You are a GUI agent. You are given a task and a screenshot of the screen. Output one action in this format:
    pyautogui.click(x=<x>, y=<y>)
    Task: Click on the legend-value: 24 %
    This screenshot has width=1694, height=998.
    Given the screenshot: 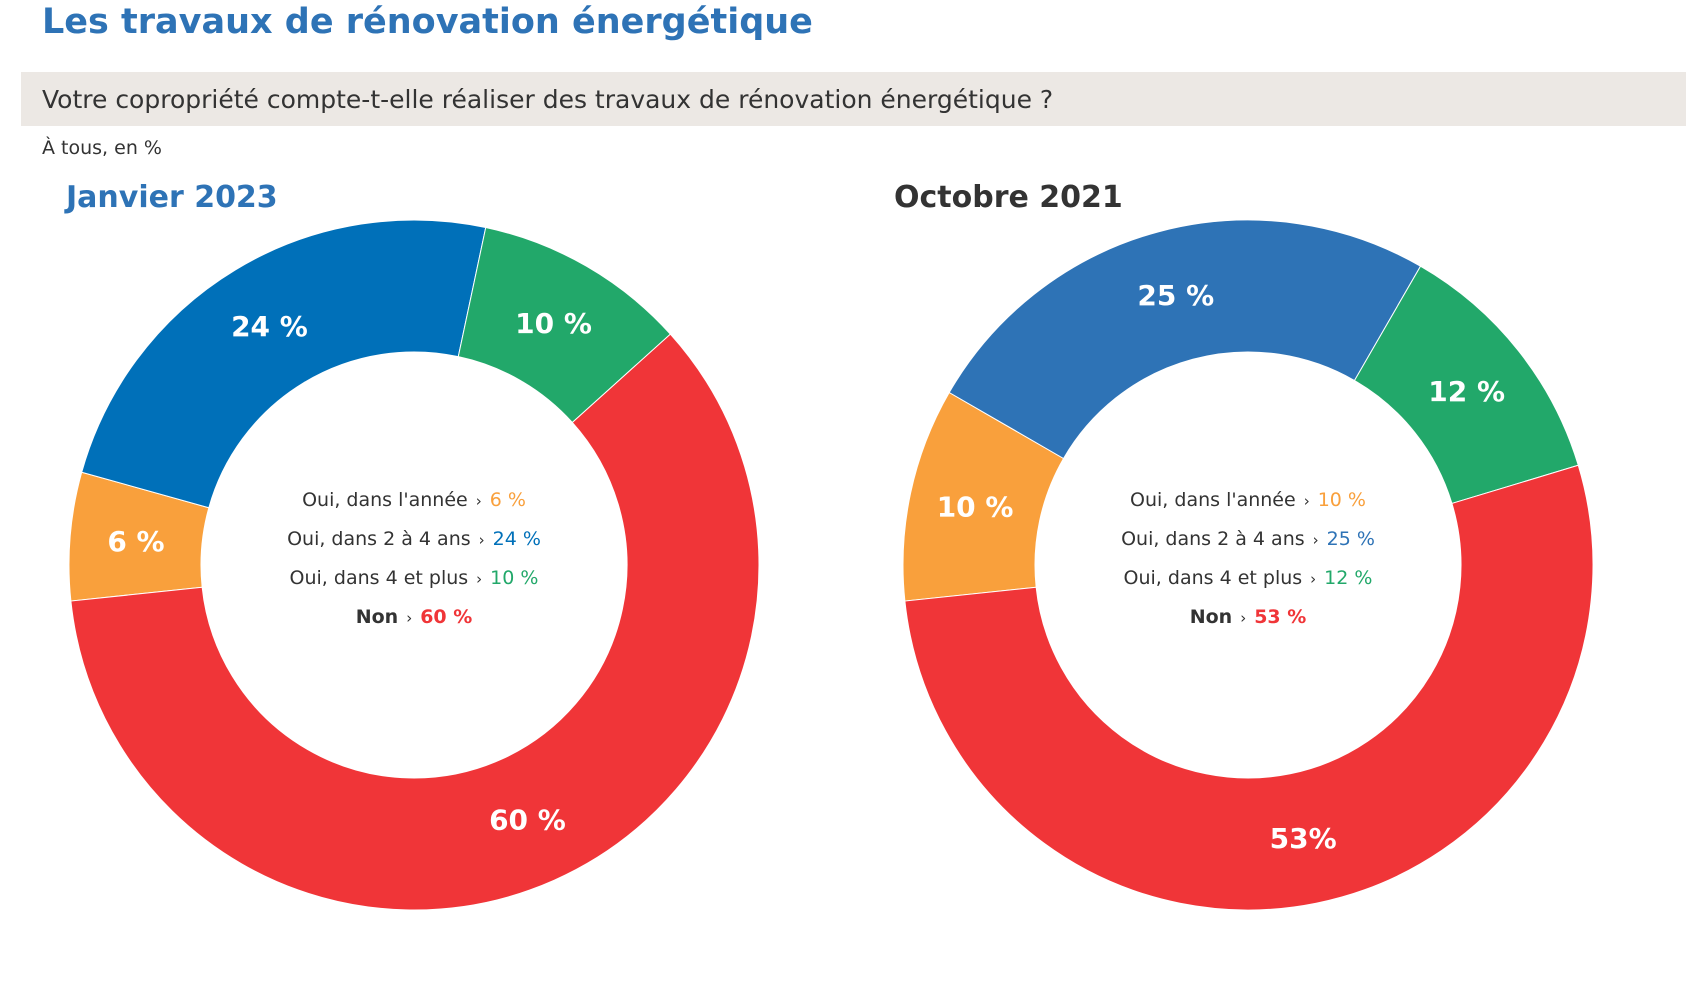 What is the action you would take?
    pyautogui.click(x=516, y=539)
    